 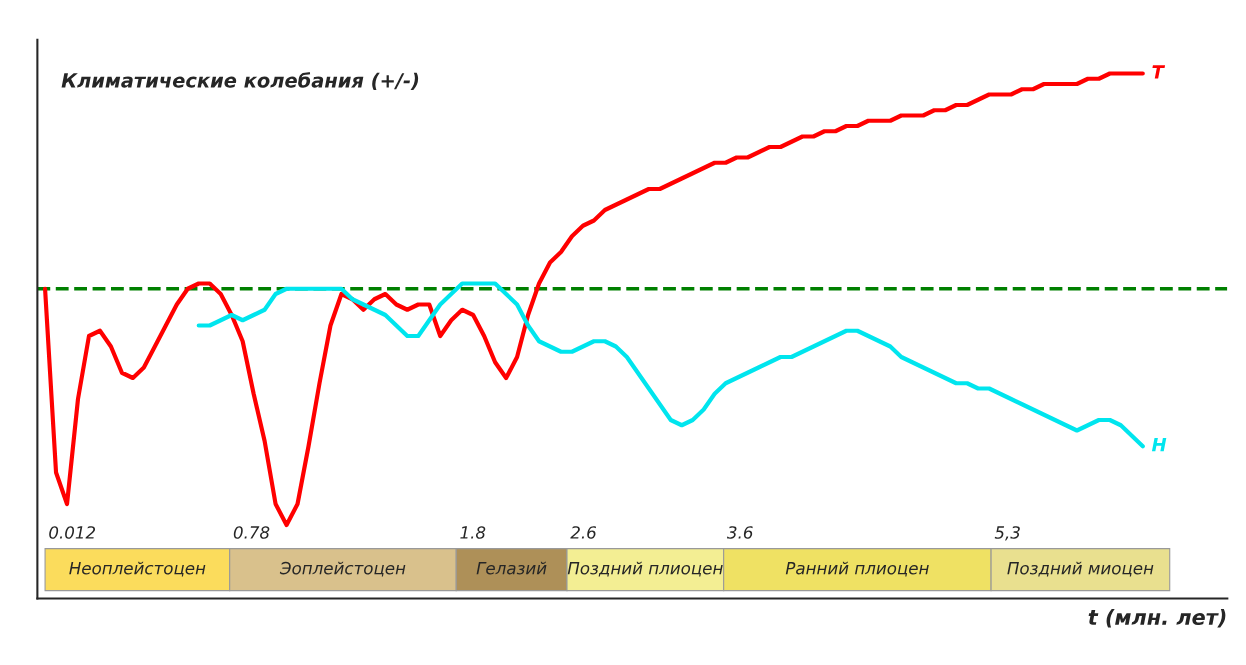 What do you see at coordinates (1080, 569) in the screenshot?
I see `annotation: Поздний миоцен` at bounding box center [1080, 569].